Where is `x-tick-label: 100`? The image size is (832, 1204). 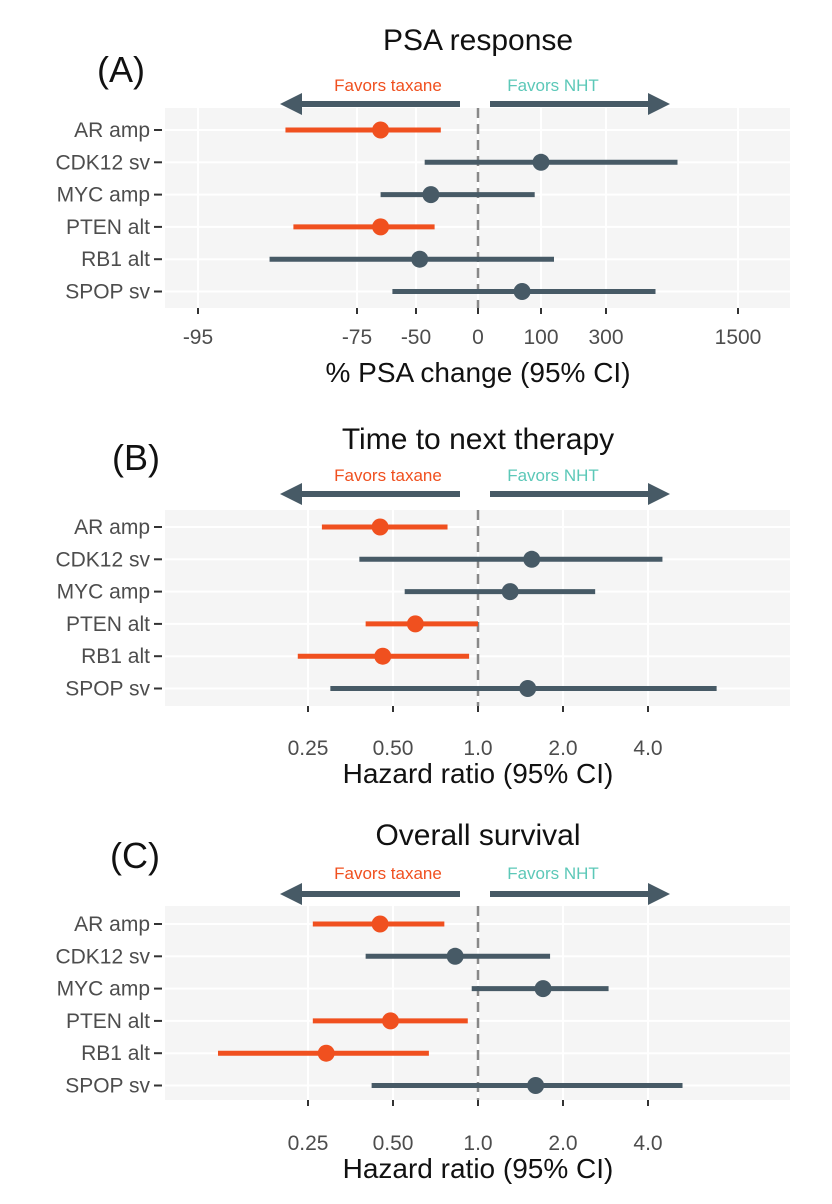
x-tick-label: 100 is located at coordinates (540, 337).